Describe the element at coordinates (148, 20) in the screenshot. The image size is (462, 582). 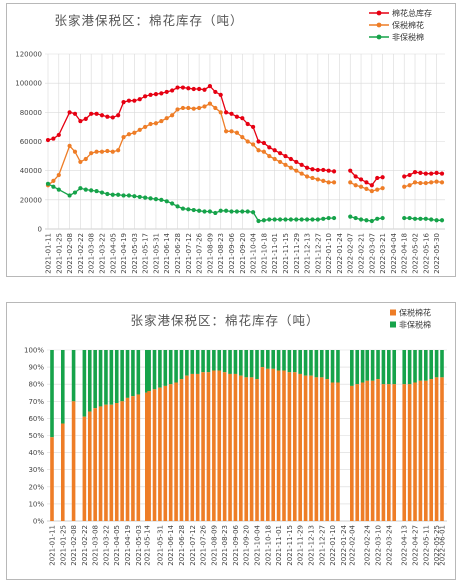
I see `chart-title: 张家港保税区：棉花库存（吨）` at that location.